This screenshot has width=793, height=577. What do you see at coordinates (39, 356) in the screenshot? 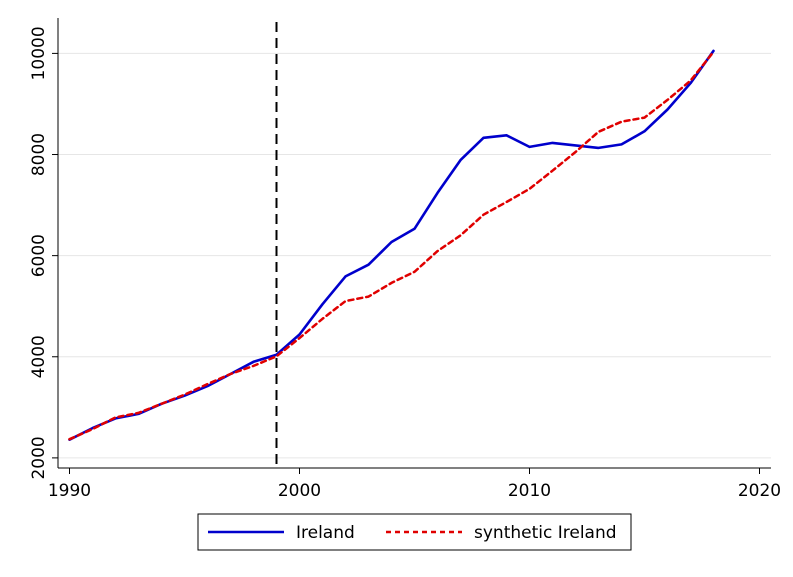
I see `y-tick-label: 4000` at bounding box center [39, 356].